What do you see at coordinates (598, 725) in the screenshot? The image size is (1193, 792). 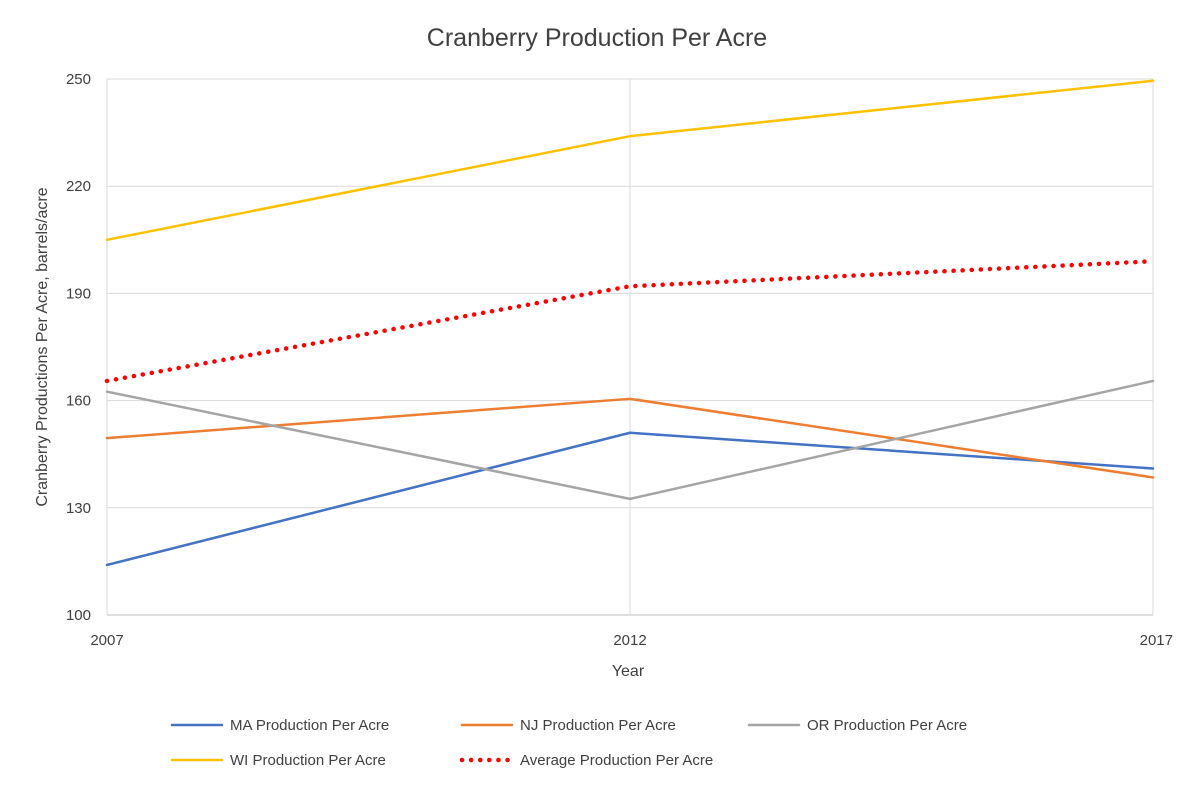 I see `legend-label-1: NJ Production Per Acre` at bounding box center [598, 725].